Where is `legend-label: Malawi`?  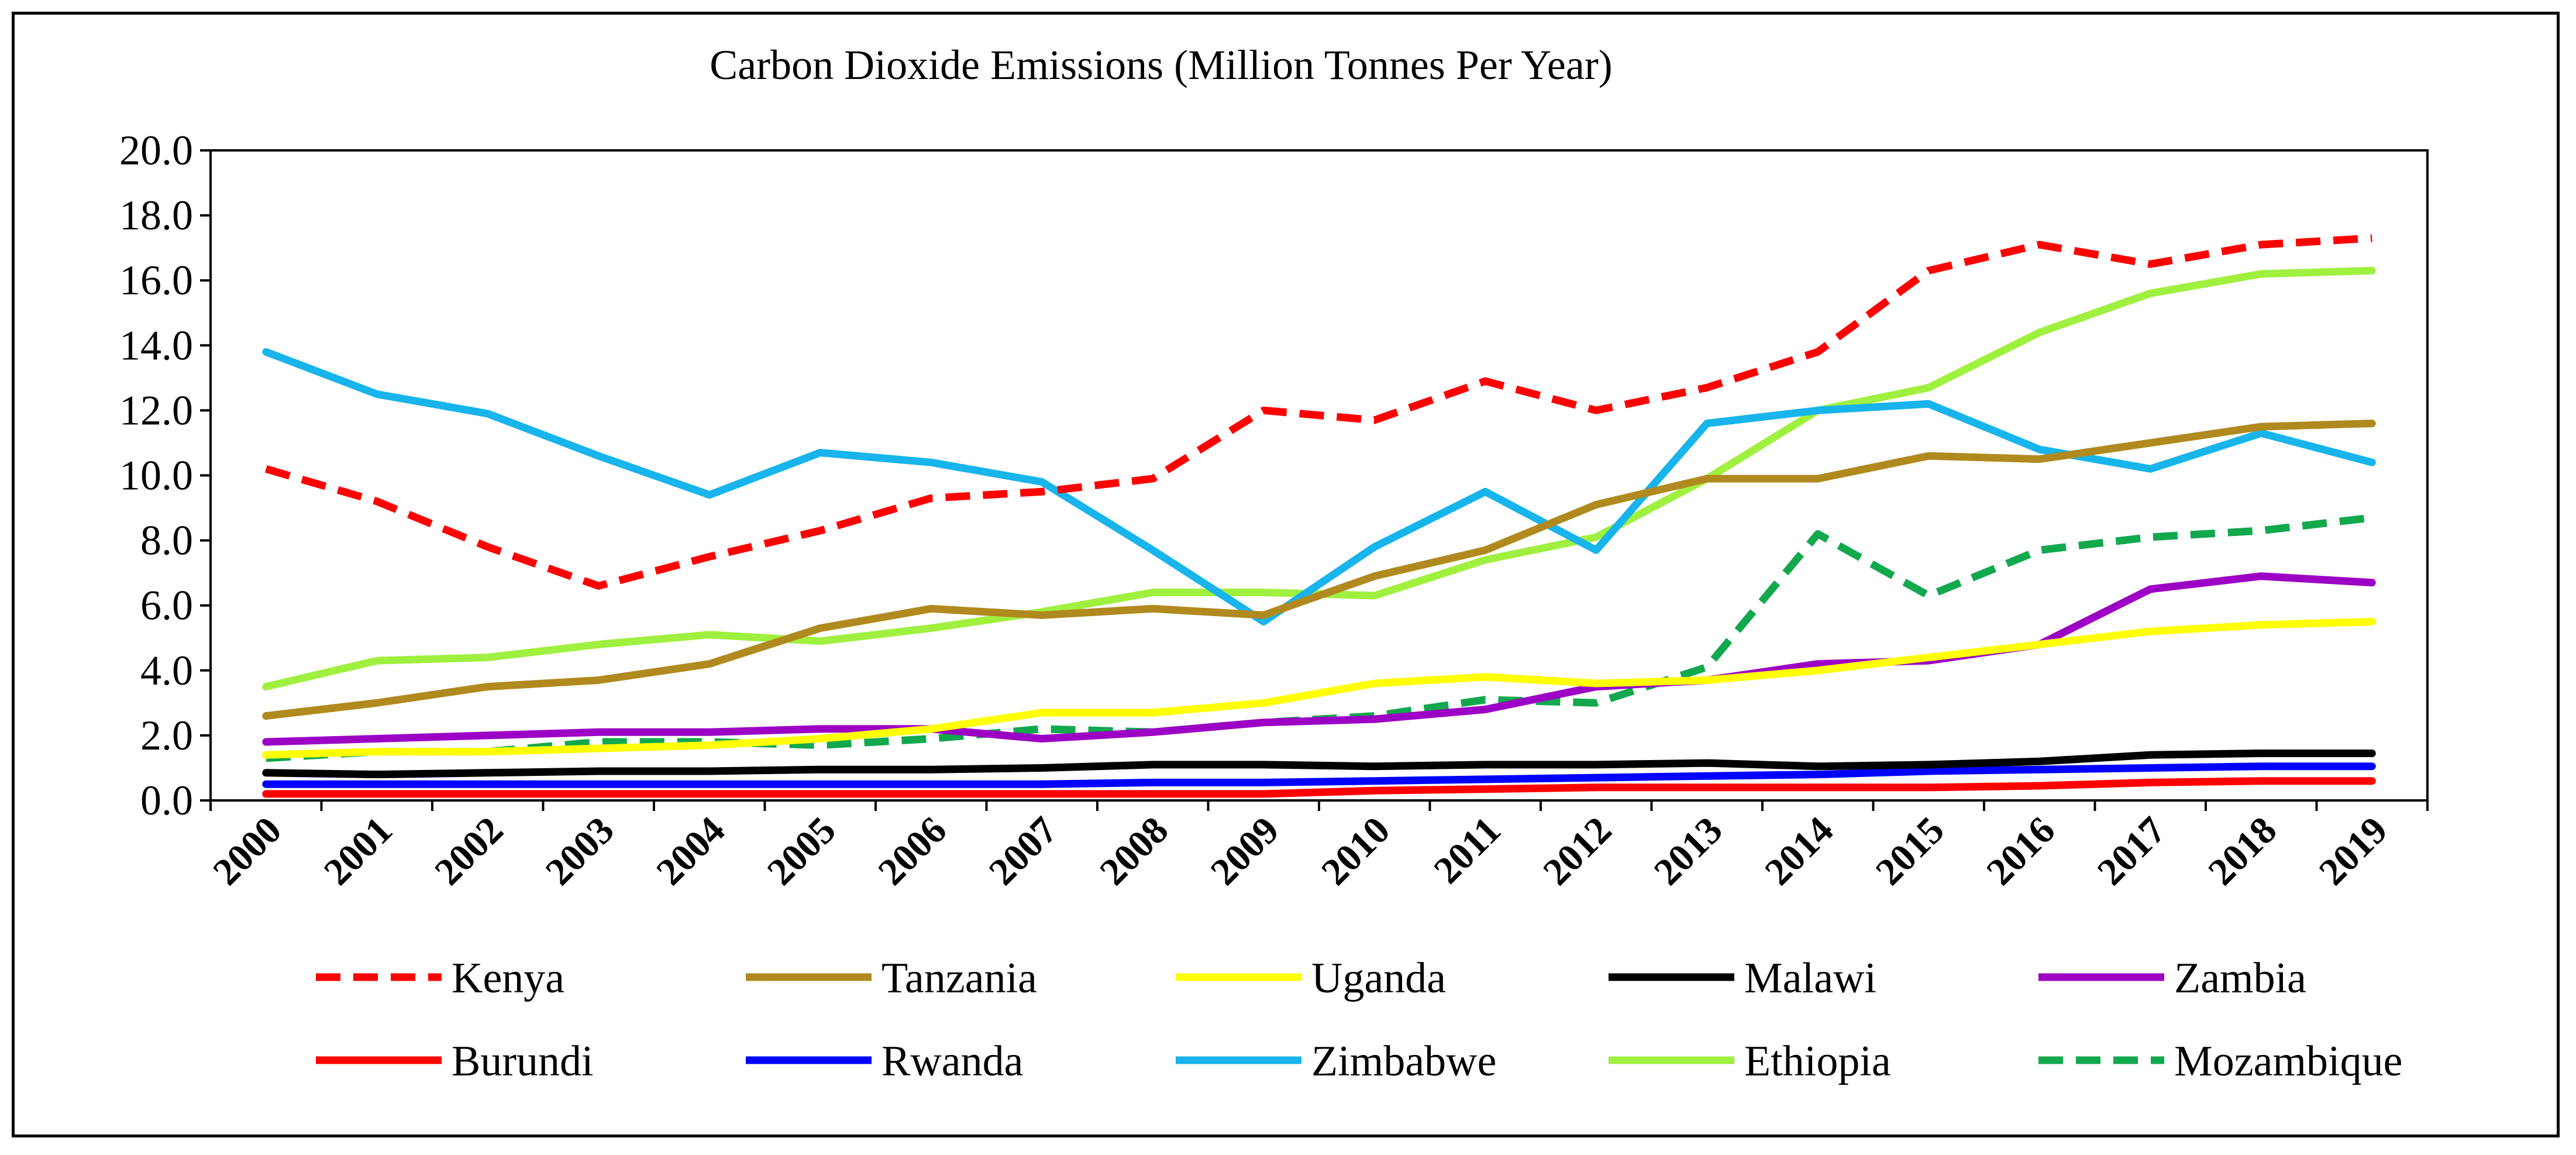 legend-label: Malawi is located at coordinates (1810, 978).